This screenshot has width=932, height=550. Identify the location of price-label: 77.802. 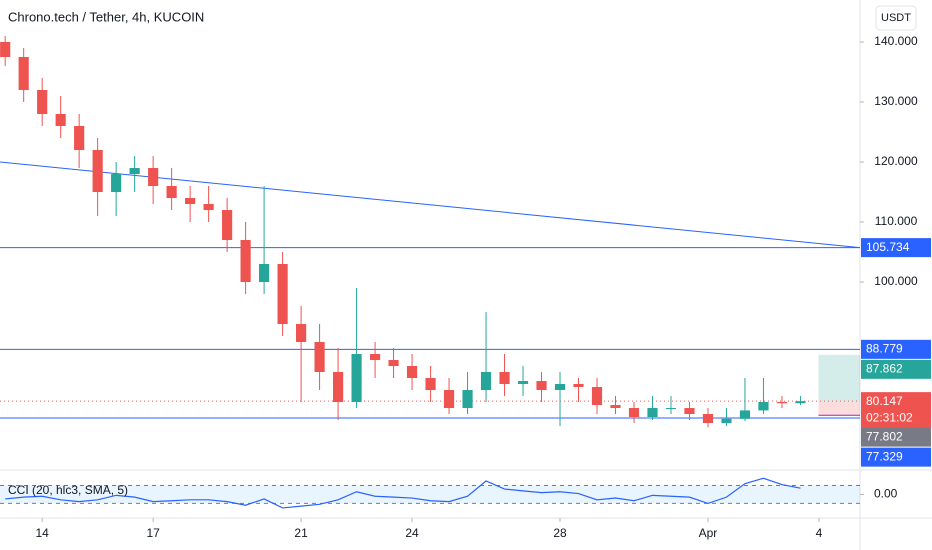
(884, 436).